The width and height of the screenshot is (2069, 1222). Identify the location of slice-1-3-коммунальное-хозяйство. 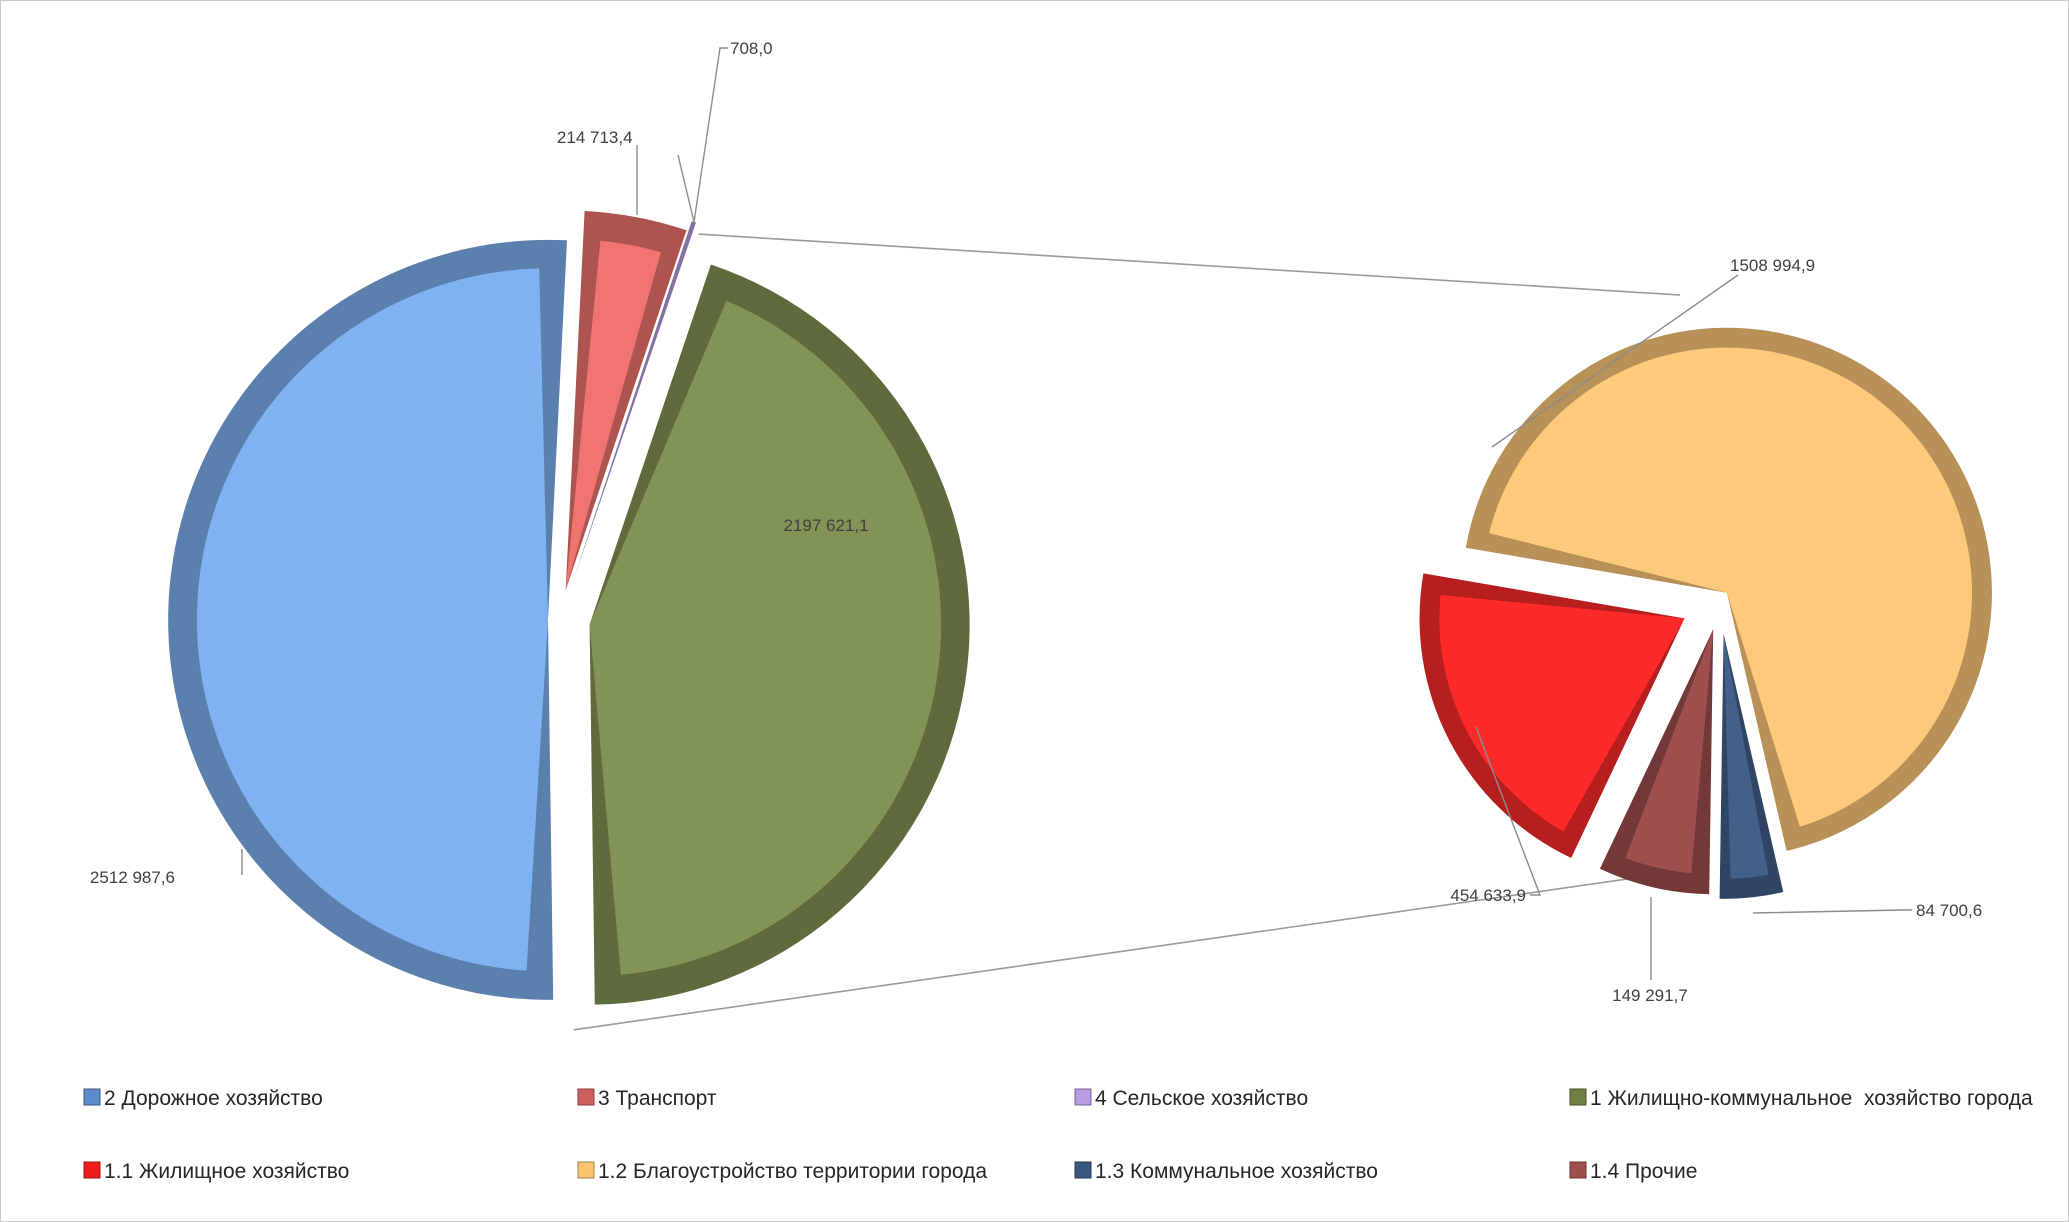
(1751, 766).